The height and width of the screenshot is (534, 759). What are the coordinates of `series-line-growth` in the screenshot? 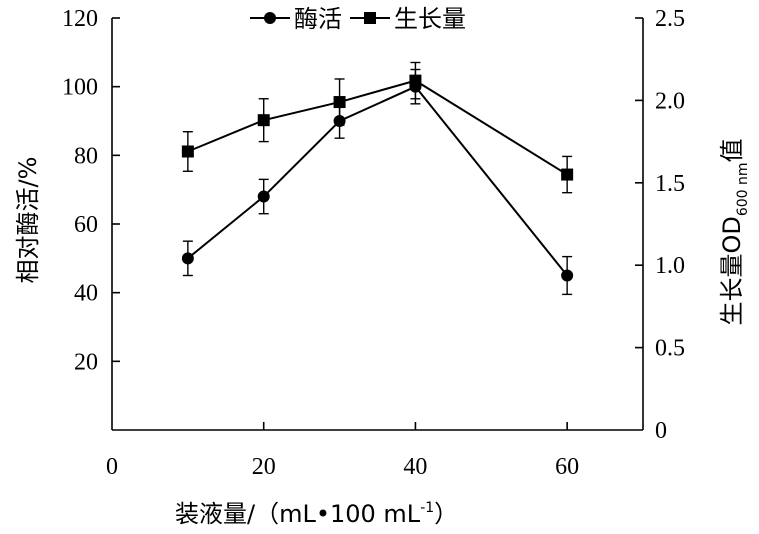 It's located at (377, 127).